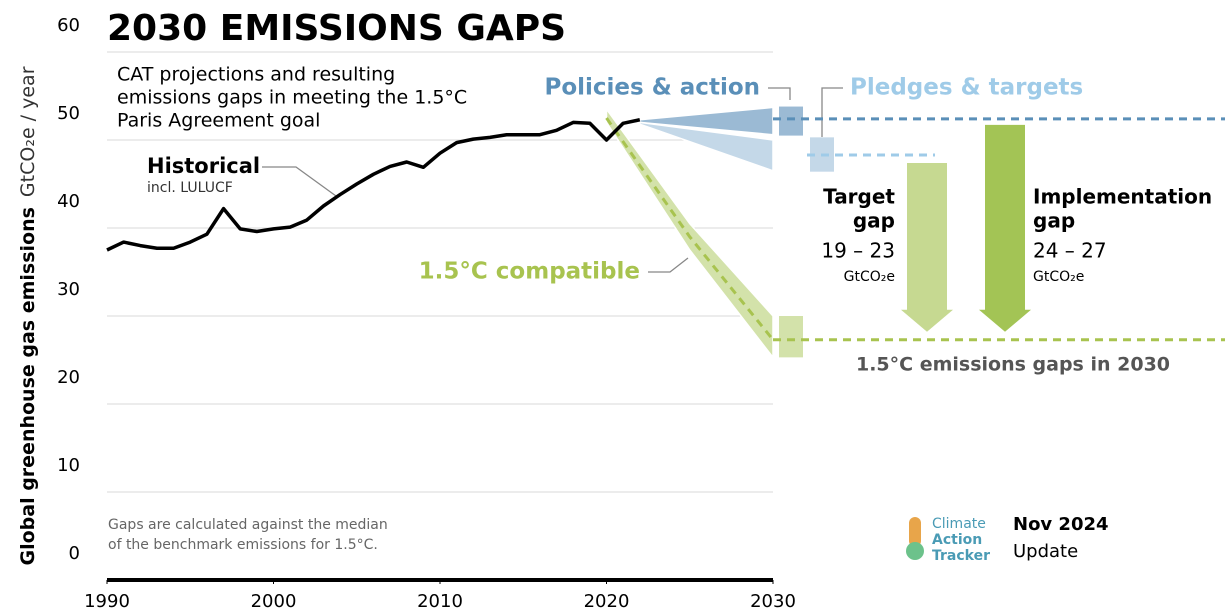  What do you see at coordinates (959, 524) in the screenshot?
I see `logo-text: Climate` at bounding box center [959, 524].